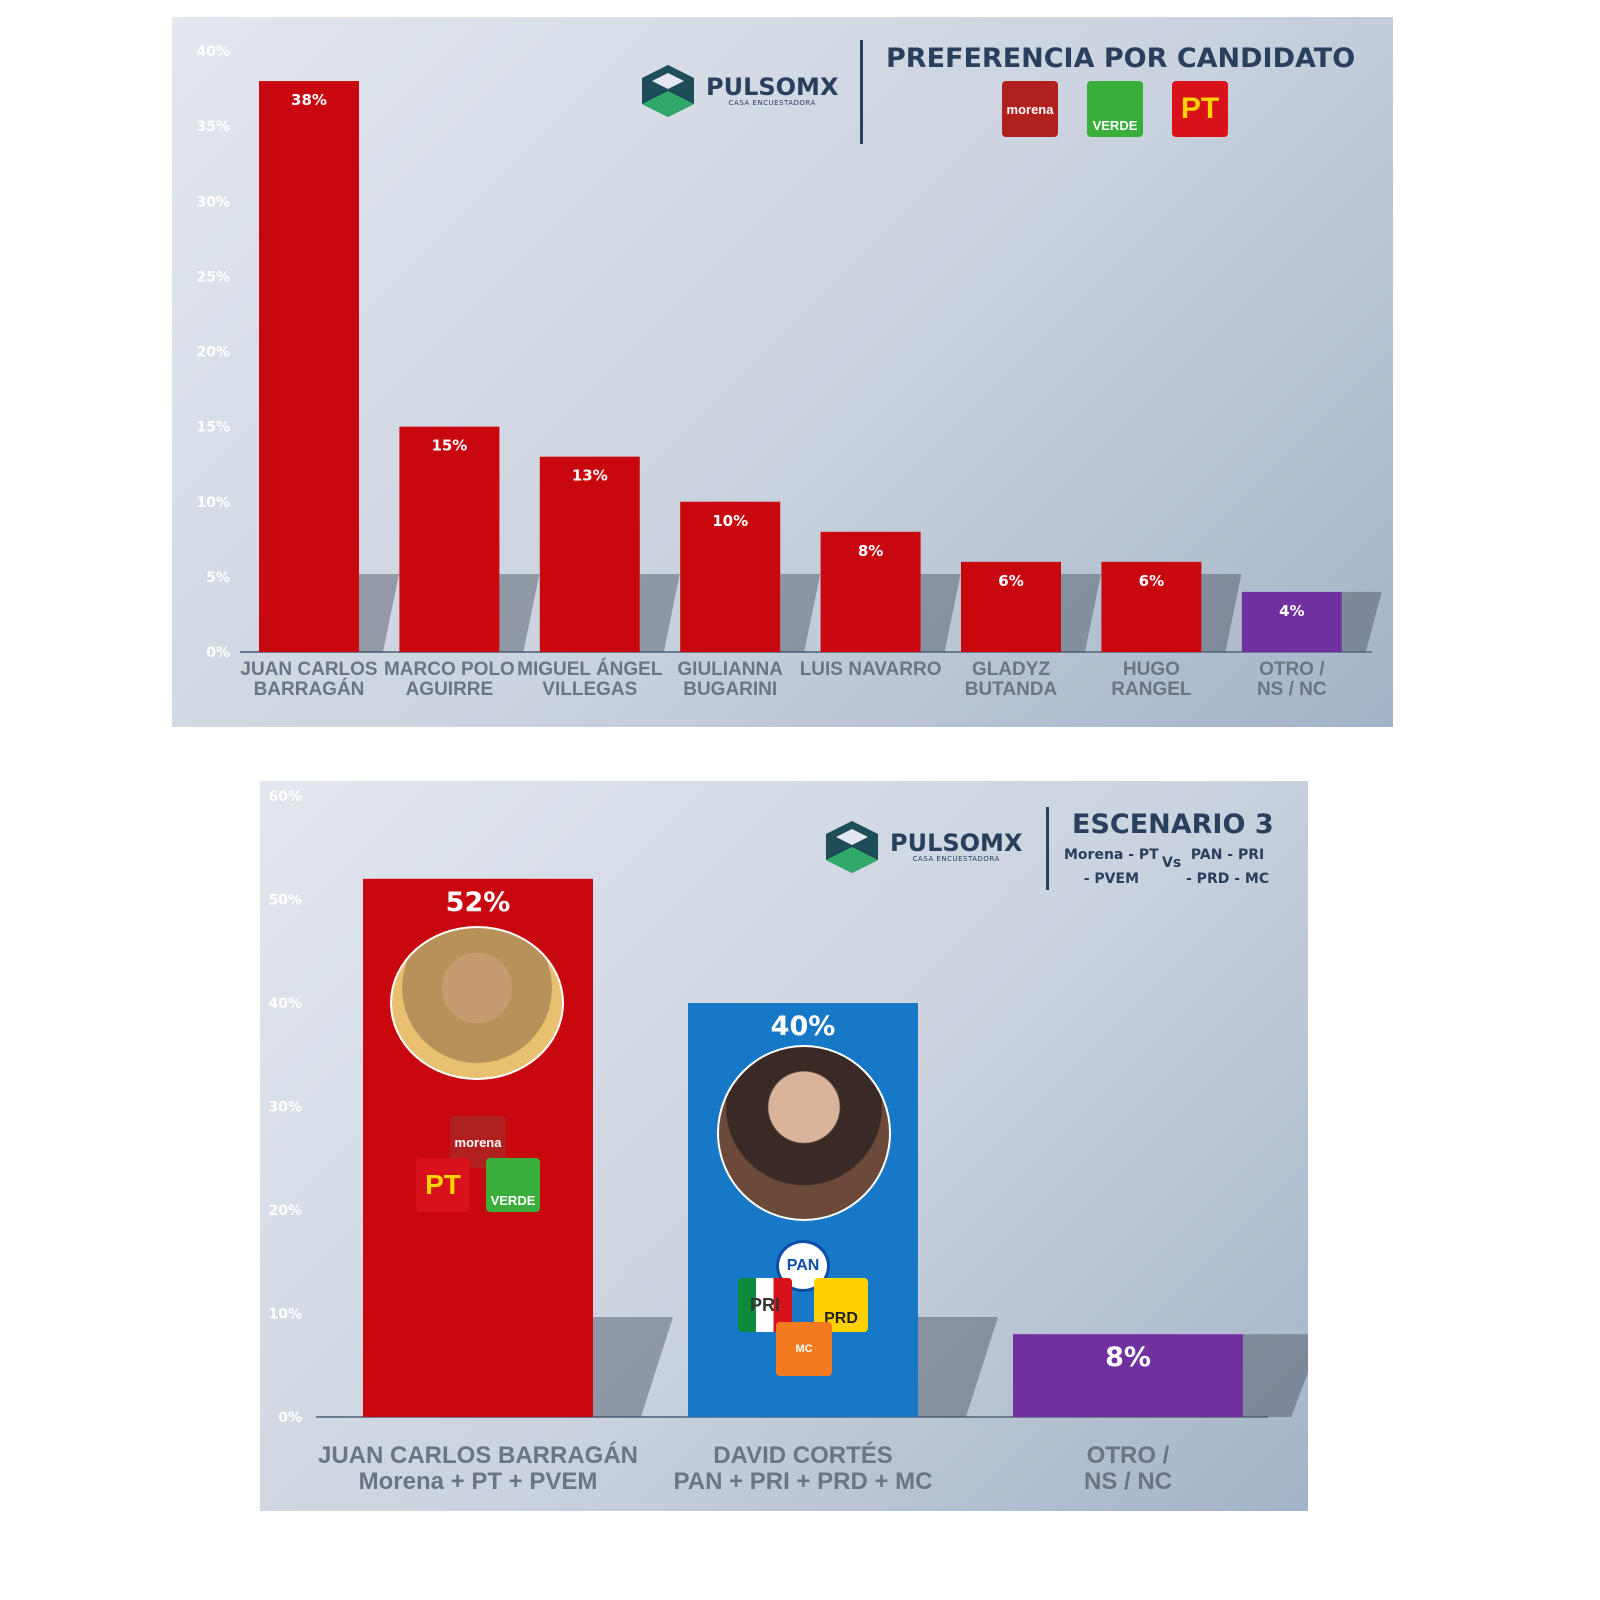  What do you see at coordinates (1172, 863) in the screenshot?
I see `vs-label: Vs` at bounding box center [1172, 863].